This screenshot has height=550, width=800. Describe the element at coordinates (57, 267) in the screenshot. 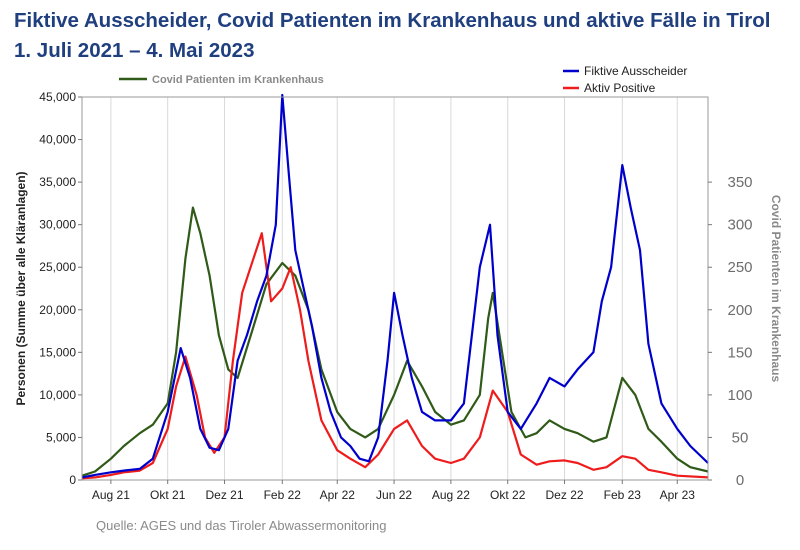

I see `y-left-tick-label: 25,000` at that location.